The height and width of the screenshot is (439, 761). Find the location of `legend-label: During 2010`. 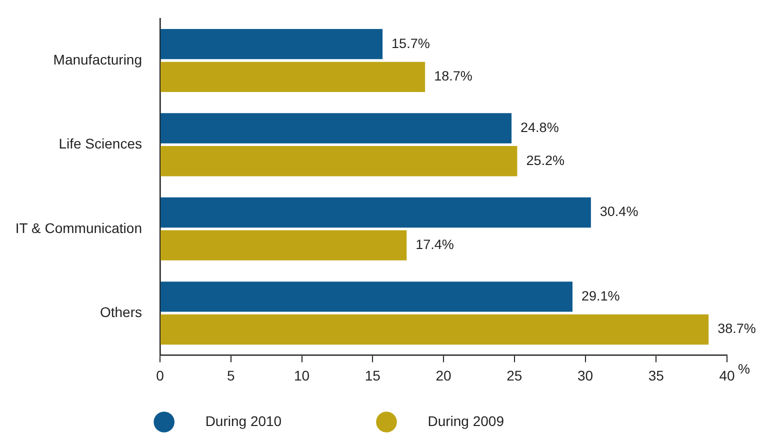

legend-label: During 2010 is located at coordinates (267, 420).